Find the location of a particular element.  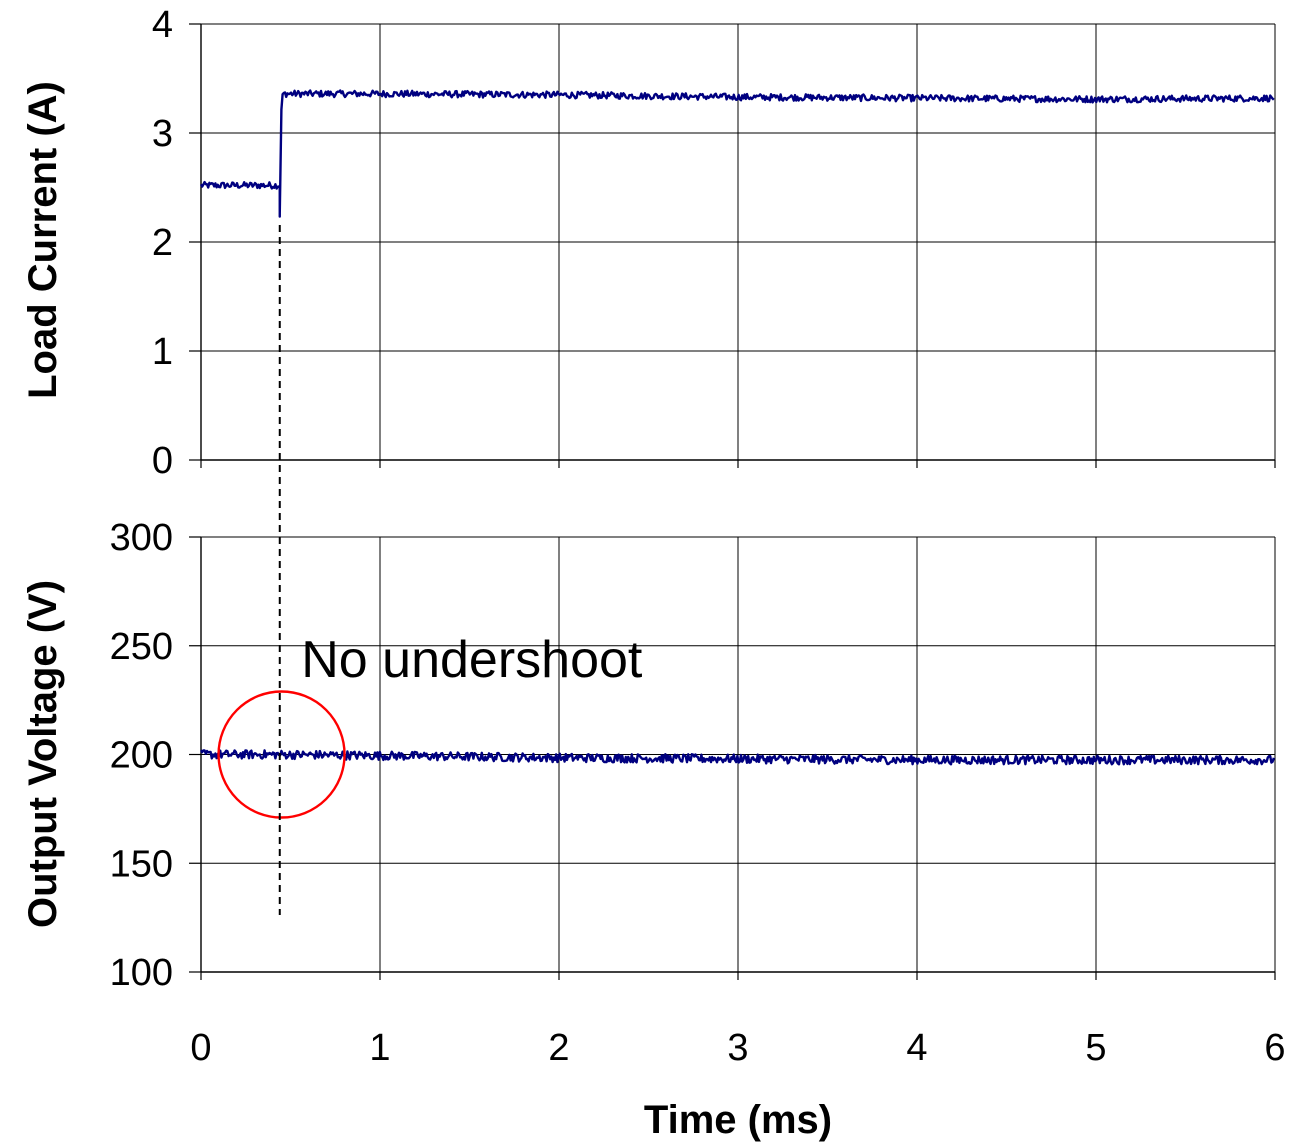

y-tick-label: 1 is located at coordinates (162, 352).